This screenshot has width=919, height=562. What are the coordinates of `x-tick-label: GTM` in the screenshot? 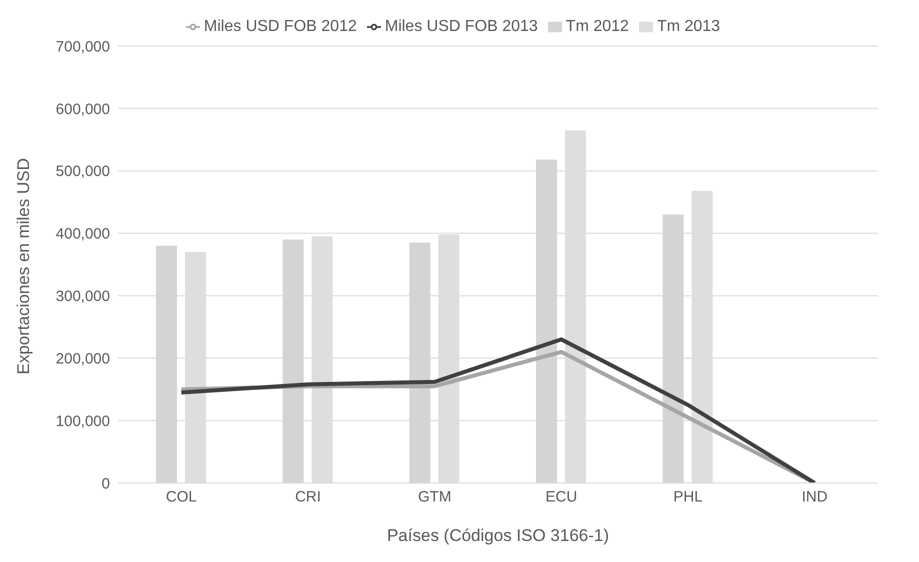 It's located at (435, 497).